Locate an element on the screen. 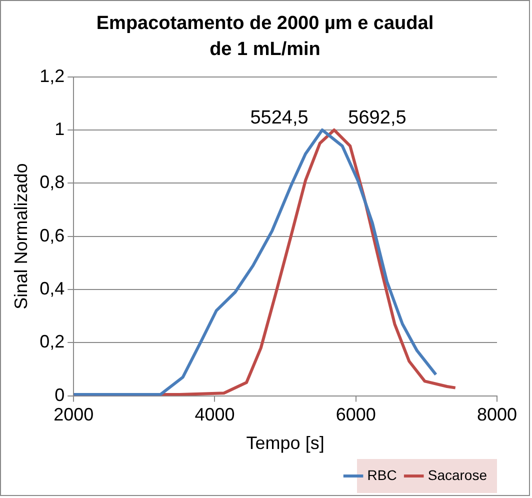  annotation: 5692,5 is located at coordinates (377, 118).